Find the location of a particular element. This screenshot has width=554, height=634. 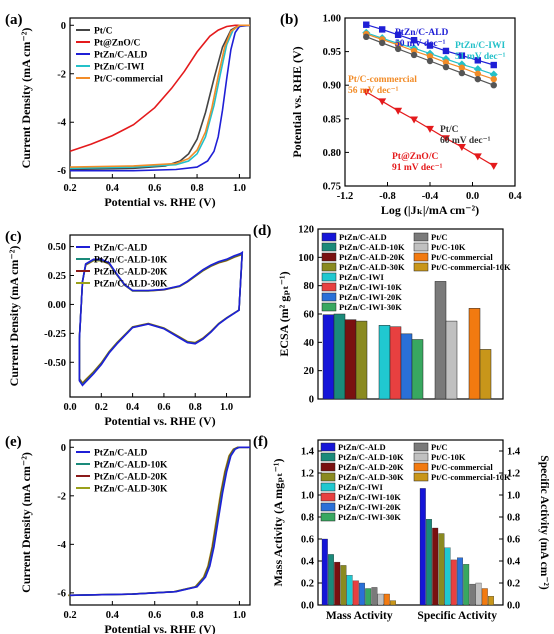

annotation: 91 mV dec⁻¹ is located at coordinates (417, 168).